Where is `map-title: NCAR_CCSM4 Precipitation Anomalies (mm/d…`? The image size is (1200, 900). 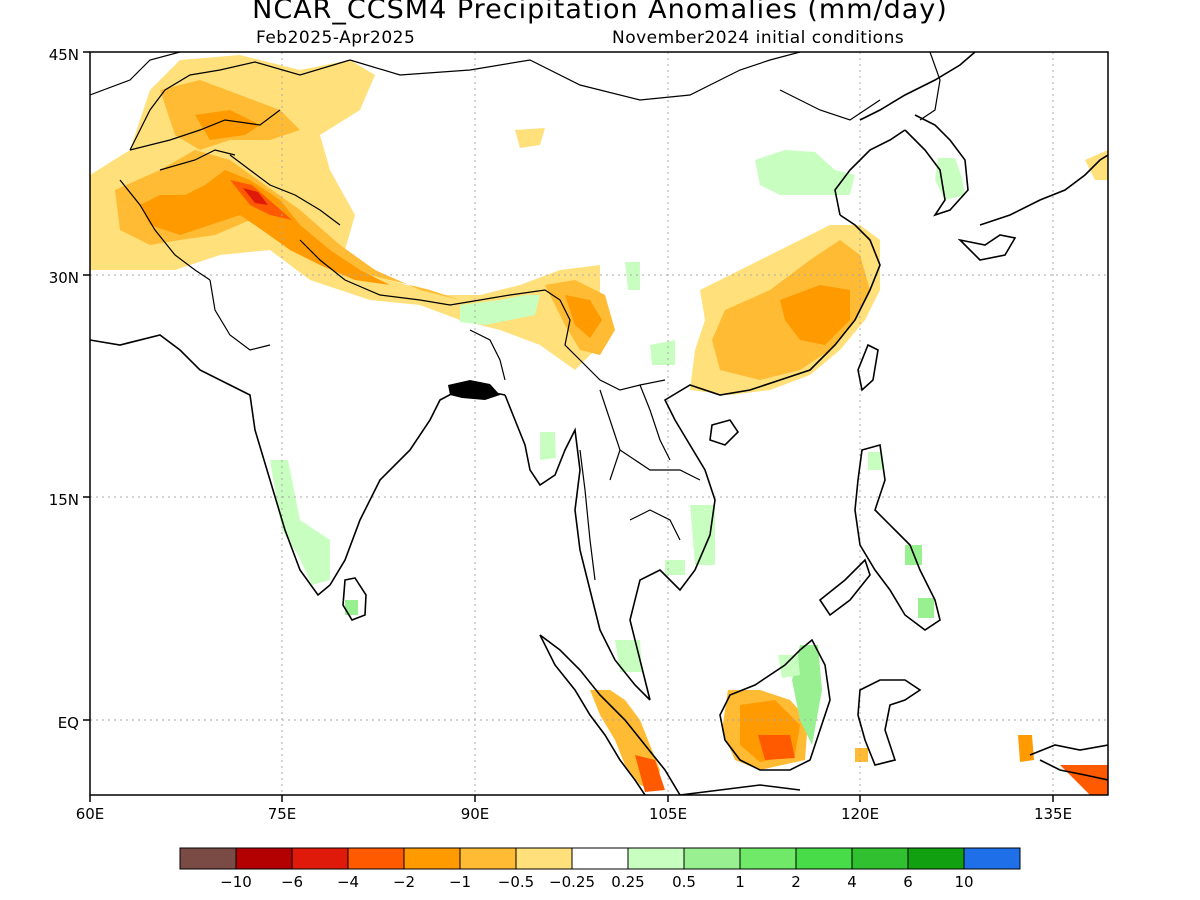 map-title: NCAR_CCSM4 Precipitation Anomalies (mm/d… is located at coordinates (600, 12).